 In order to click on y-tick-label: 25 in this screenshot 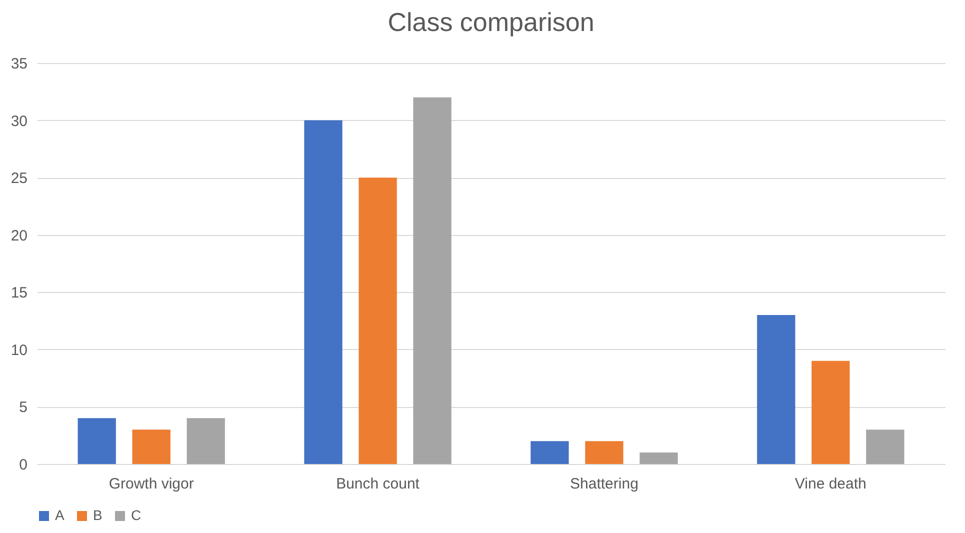, I will do `click(19, 179)`.